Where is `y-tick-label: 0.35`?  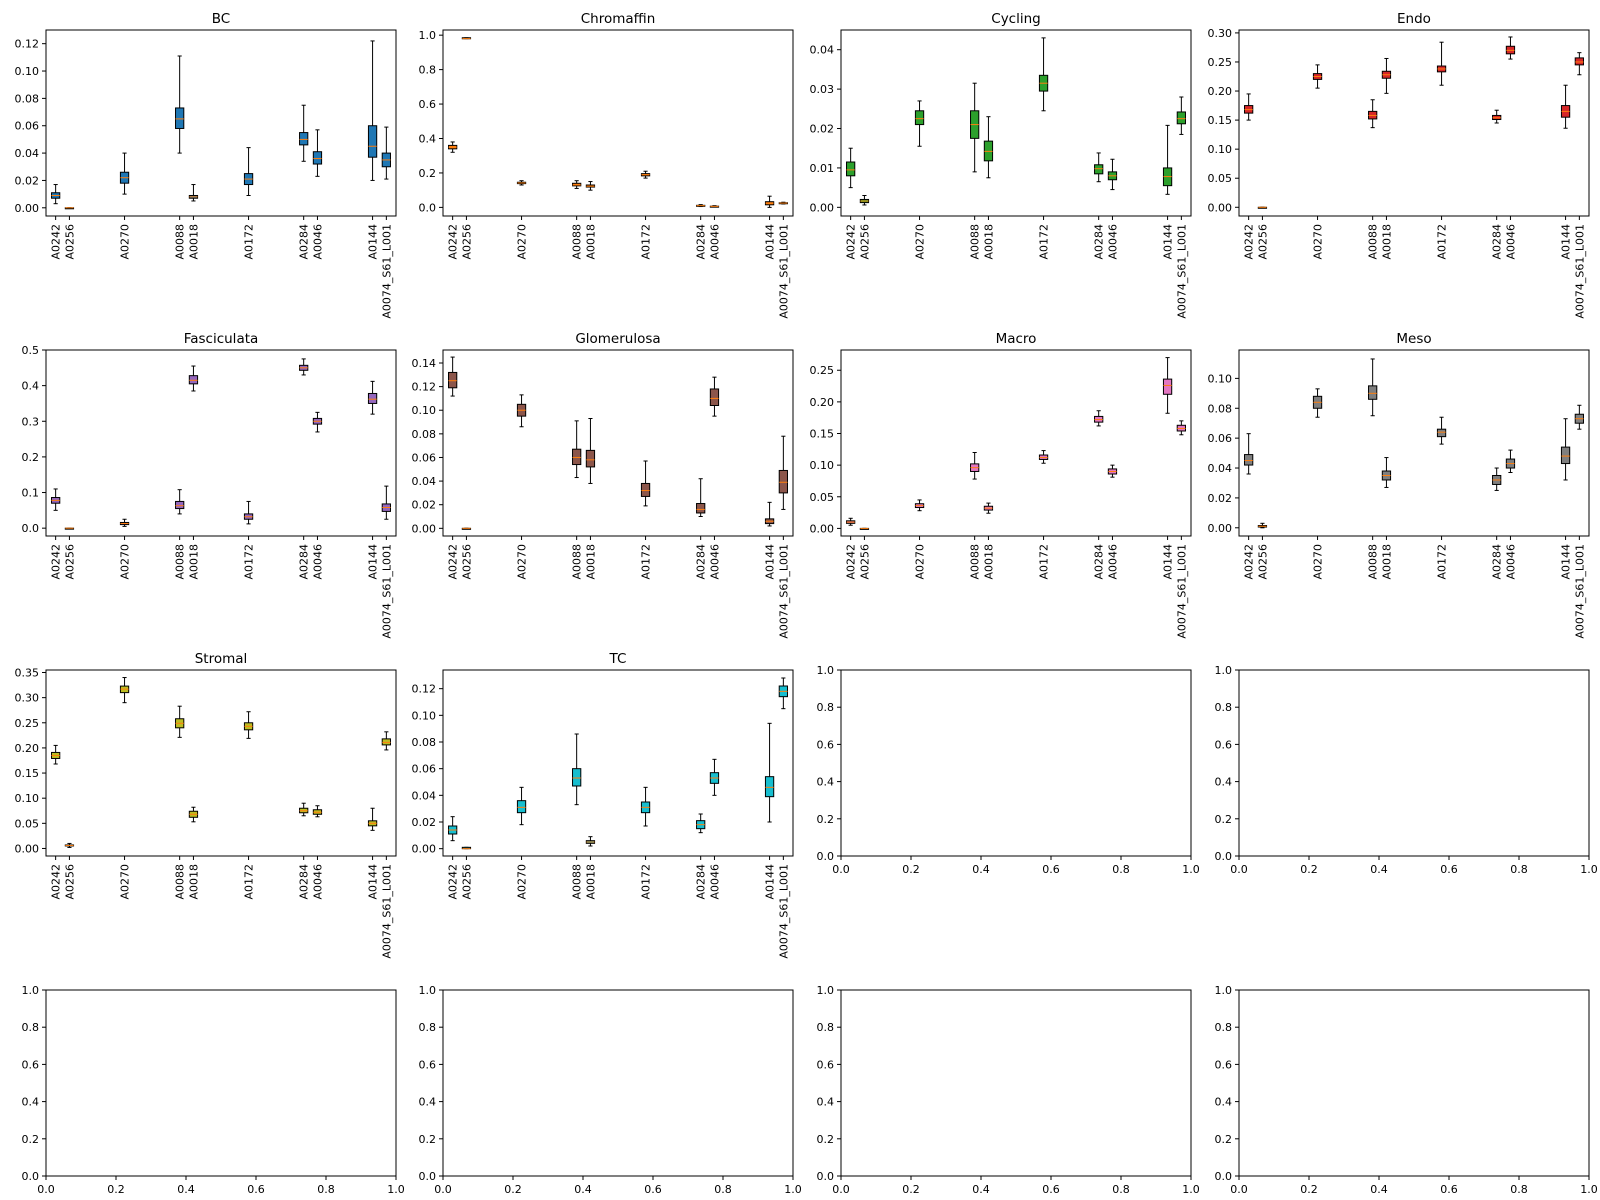
y-tick-label: 0.35 is located at coordinates (27, 673).